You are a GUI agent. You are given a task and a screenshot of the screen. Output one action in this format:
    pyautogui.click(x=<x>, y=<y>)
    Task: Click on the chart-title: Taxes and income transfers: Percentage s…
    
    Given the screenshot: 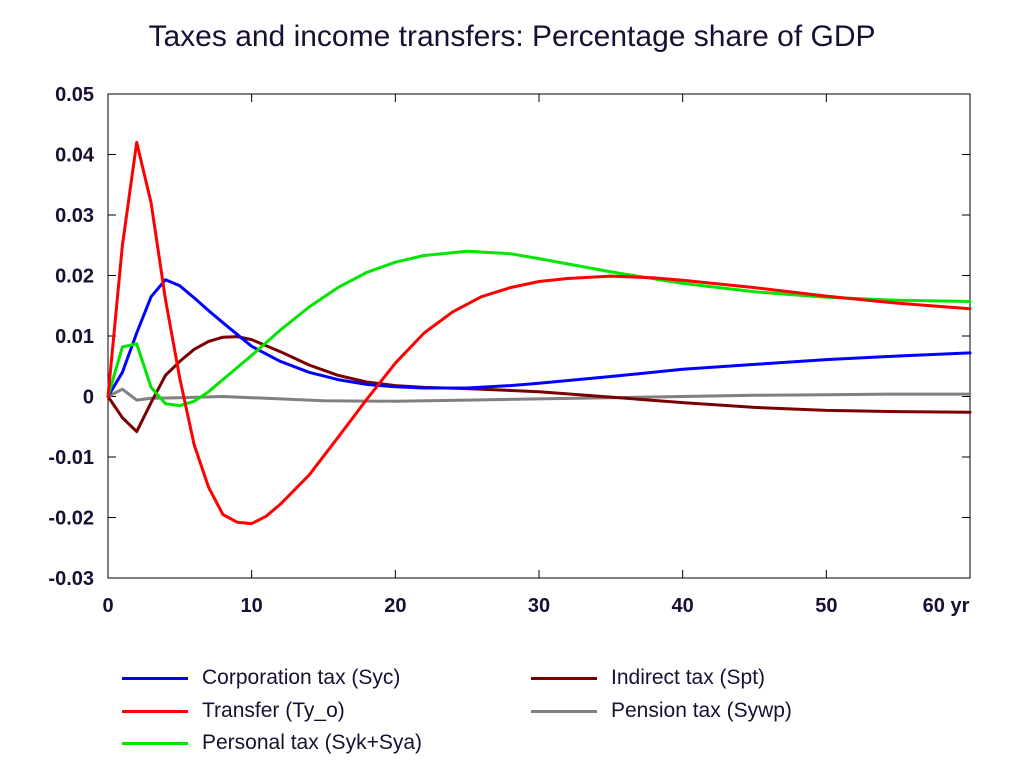 What is the action you would take?
    pyautogui.click(x=512, y=36)
    